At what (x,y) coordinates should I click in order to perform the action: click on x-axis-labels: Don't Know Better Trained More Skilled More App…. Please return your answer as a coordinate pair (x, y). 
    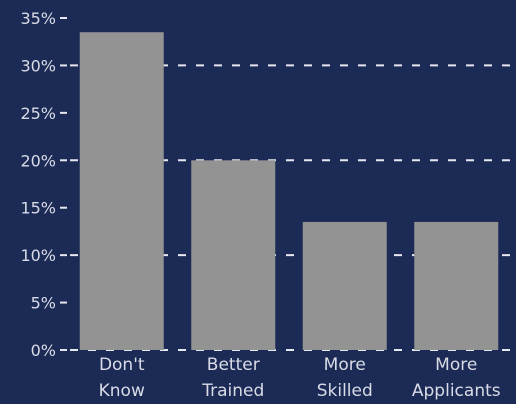
    Looking at the image, I should click on (300, 378).